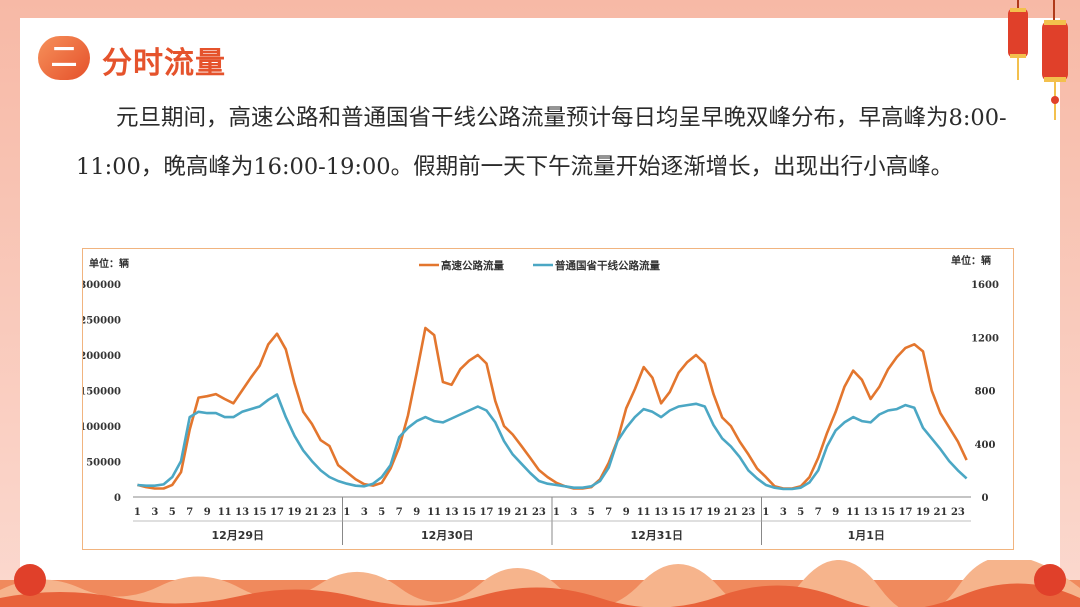 The width and height of the screenshot is (1080, 607). I want to click on y-left-tick-label: 150000, so click(102, 392).